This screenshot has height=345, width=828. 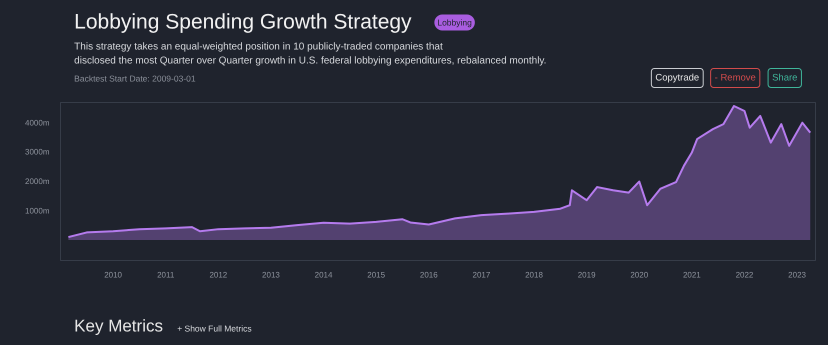 I want to click on text: Lobbying, so click(x=454, y=23).